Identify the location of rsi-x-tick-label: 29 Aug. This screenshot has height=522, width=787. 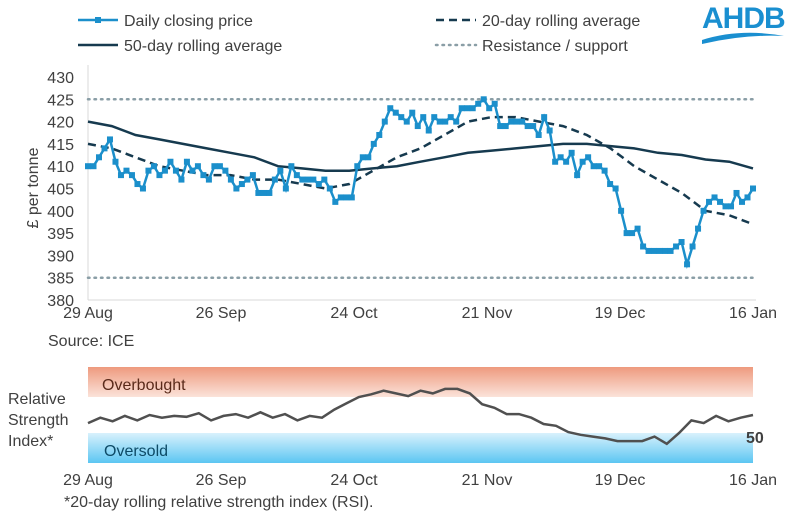
(88, 480).